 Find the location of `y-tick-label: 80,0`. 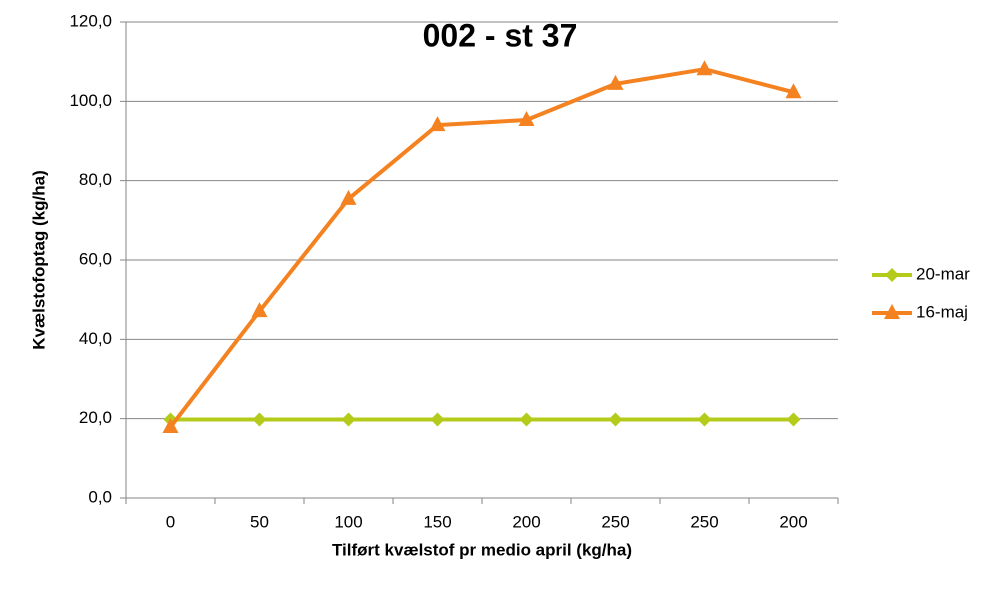

y-tick-label: 80,0 is located at coordinates (95, 179).